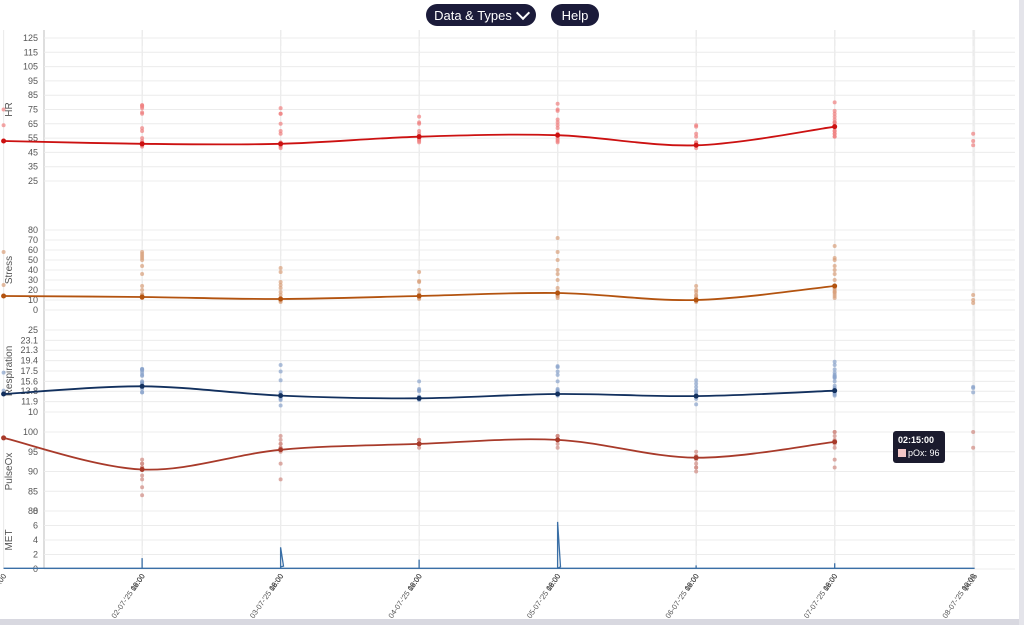 The image size is (1024, 625). Describe the element at coordinates (970, 582) in the screenshot. I see `x-tick-label: 14:15` at that location.